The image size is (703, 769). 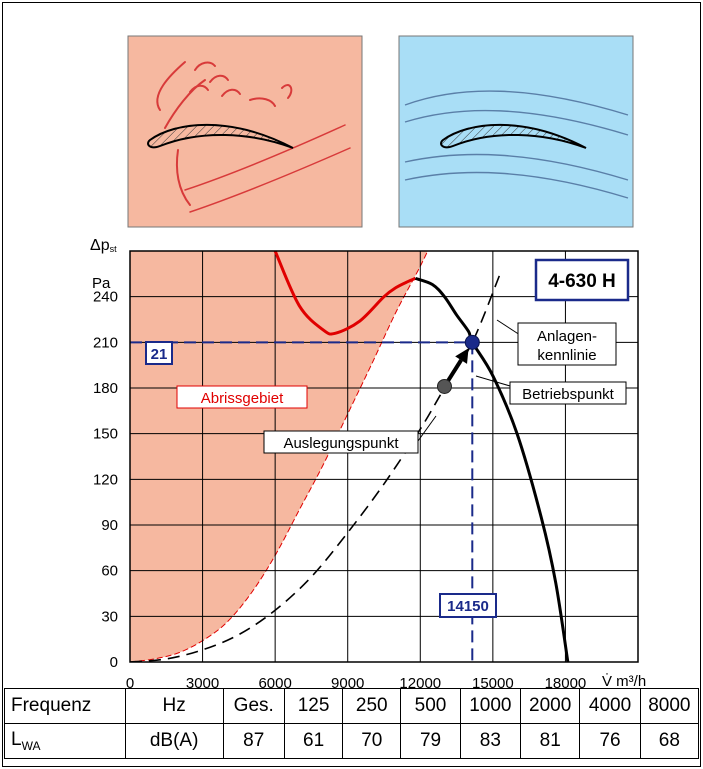 I want to click on operating-pressure-box, so click(x=159, y=353).